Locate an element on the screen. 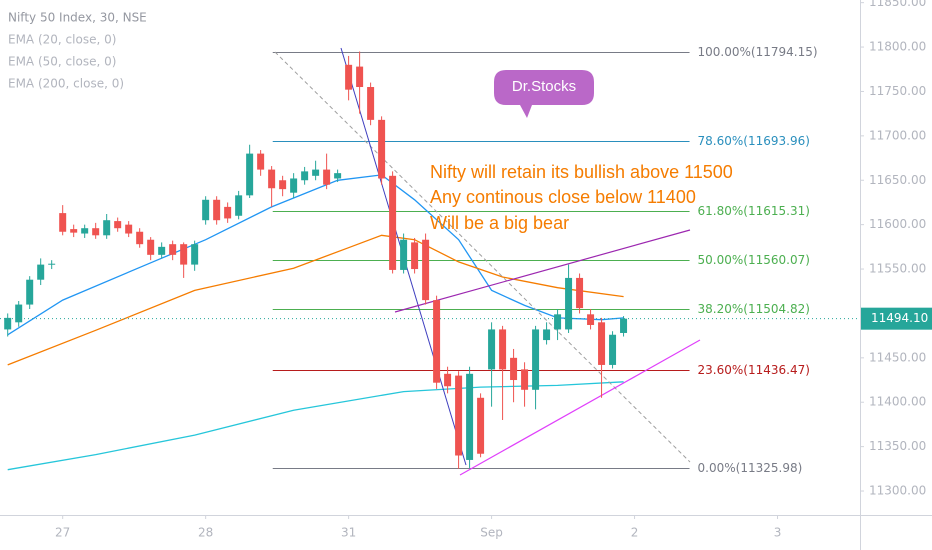  fib-label: 100.00%(11794.15) is located at coordinates (758, 52).